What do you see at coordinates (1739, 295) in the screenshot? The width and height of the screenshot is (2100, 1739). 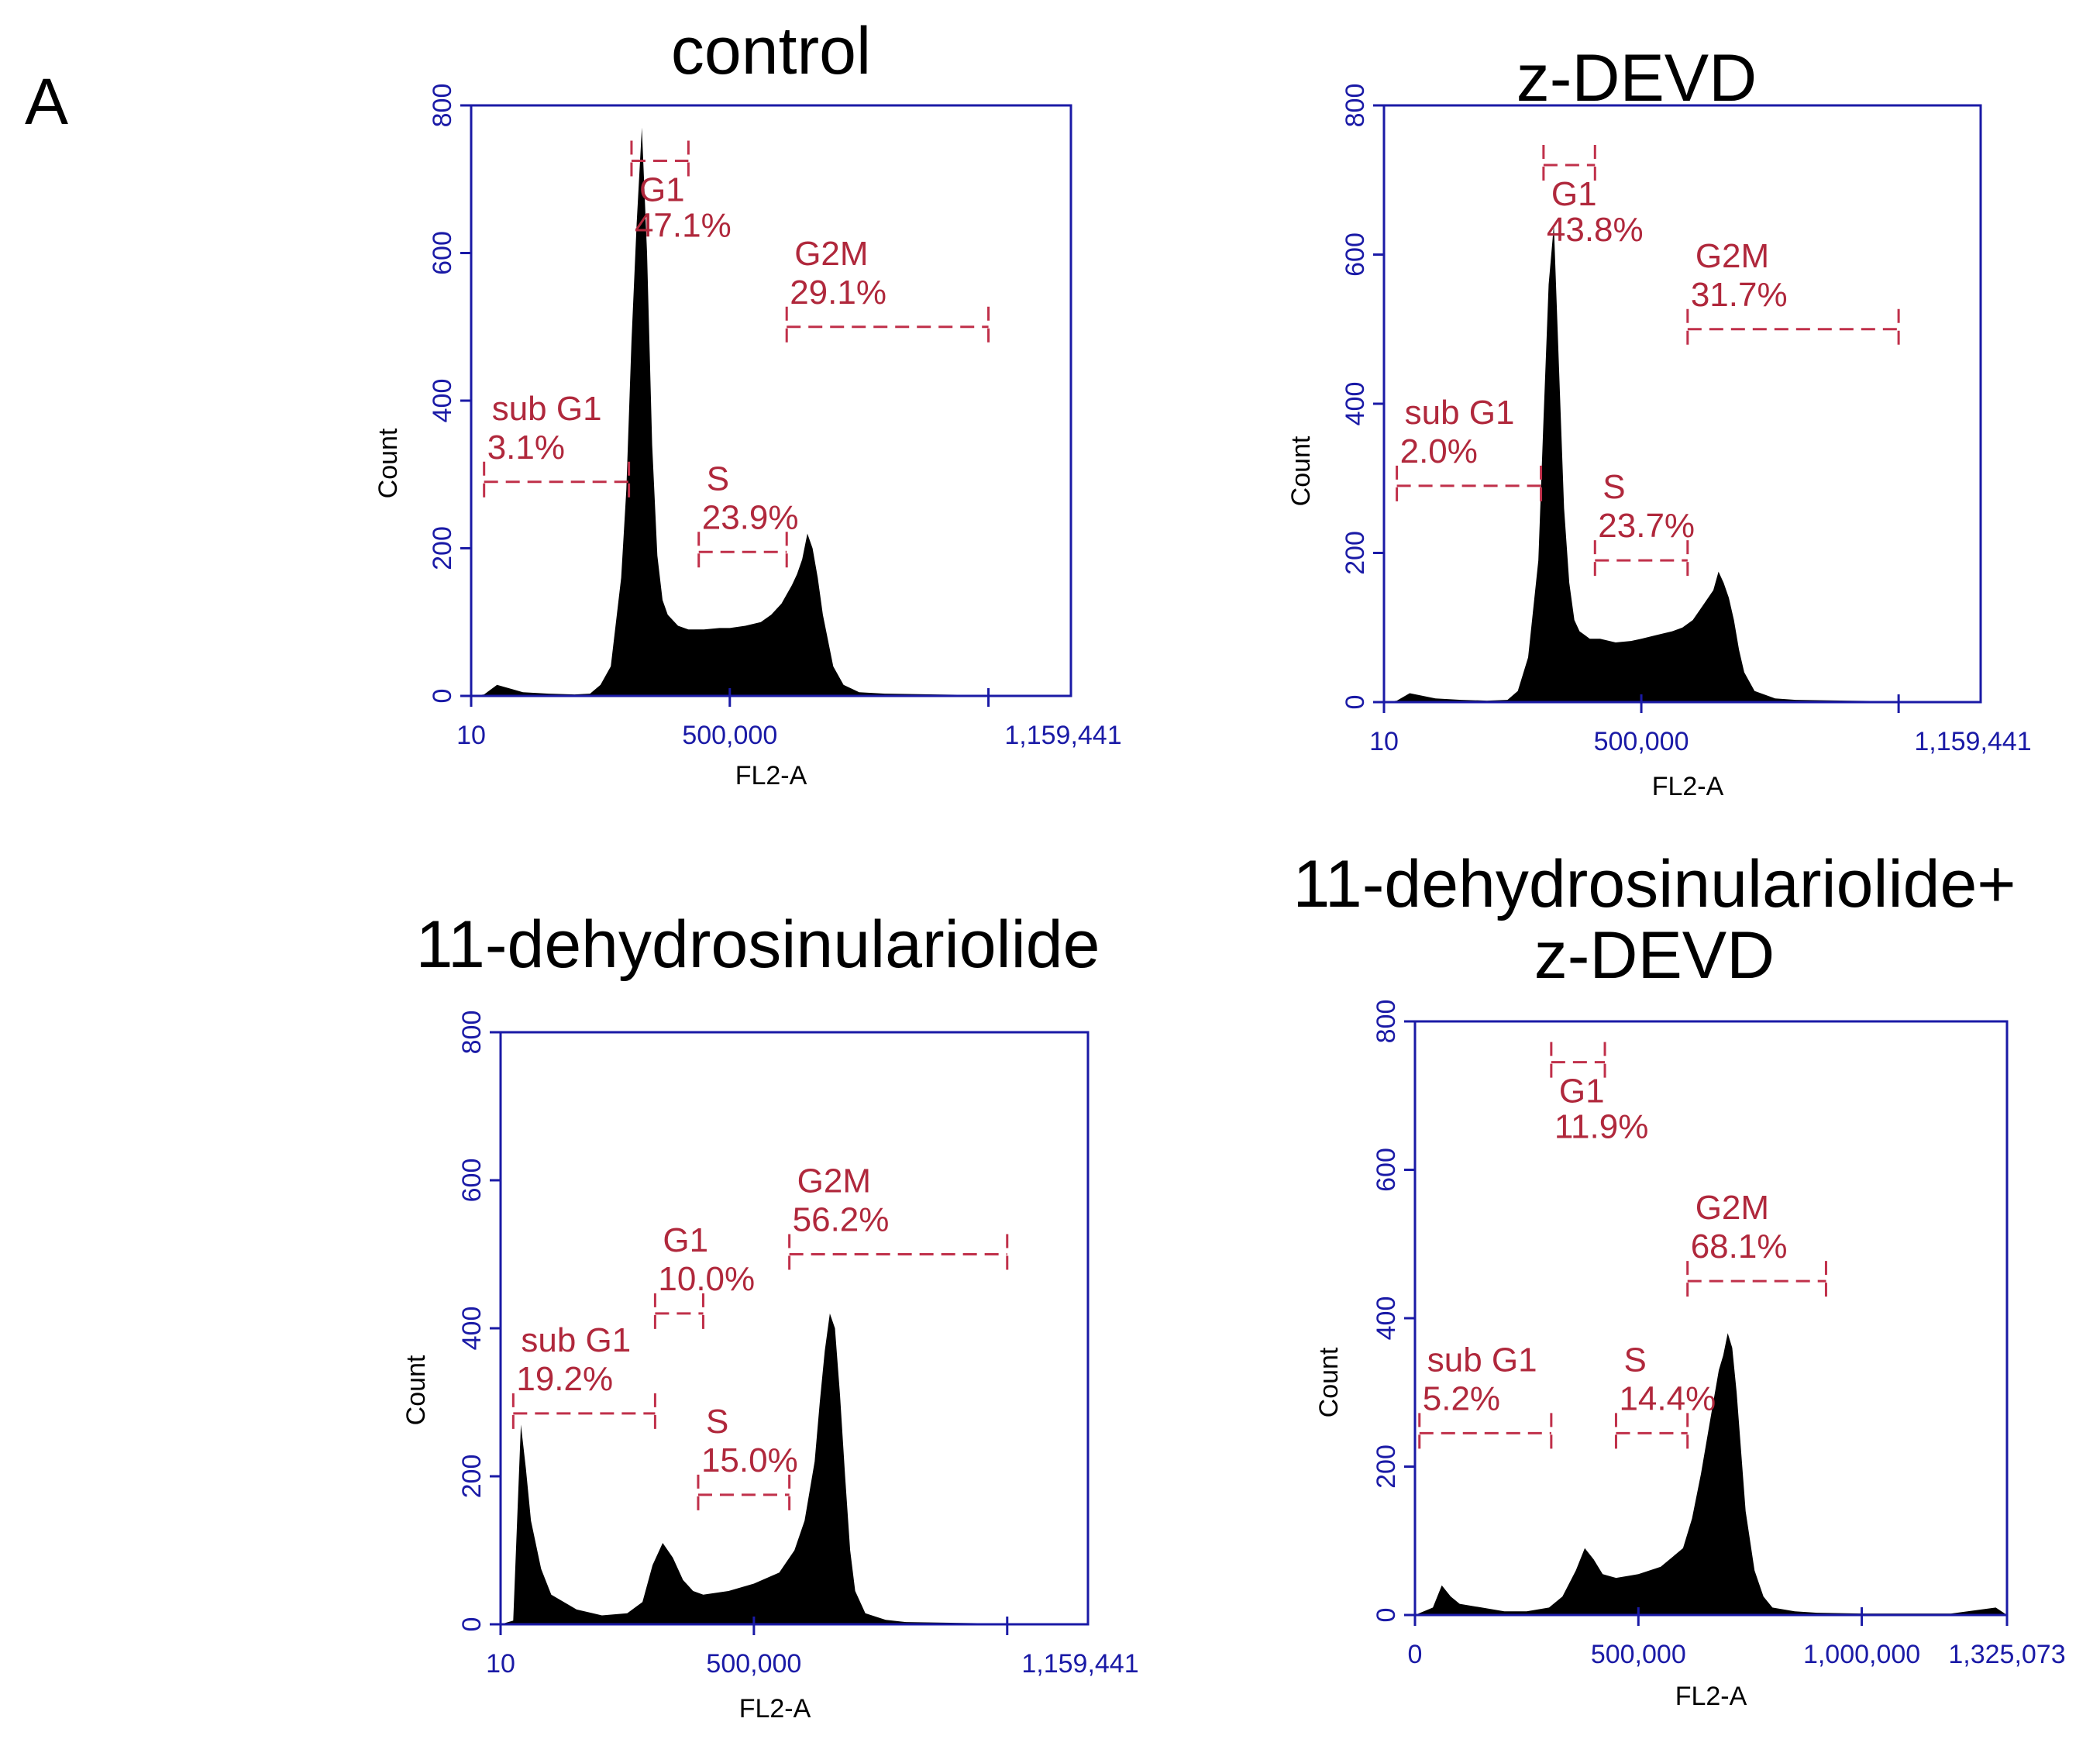 I see `gate-percentage: 31.7%` at bounding box center [1739, 295].